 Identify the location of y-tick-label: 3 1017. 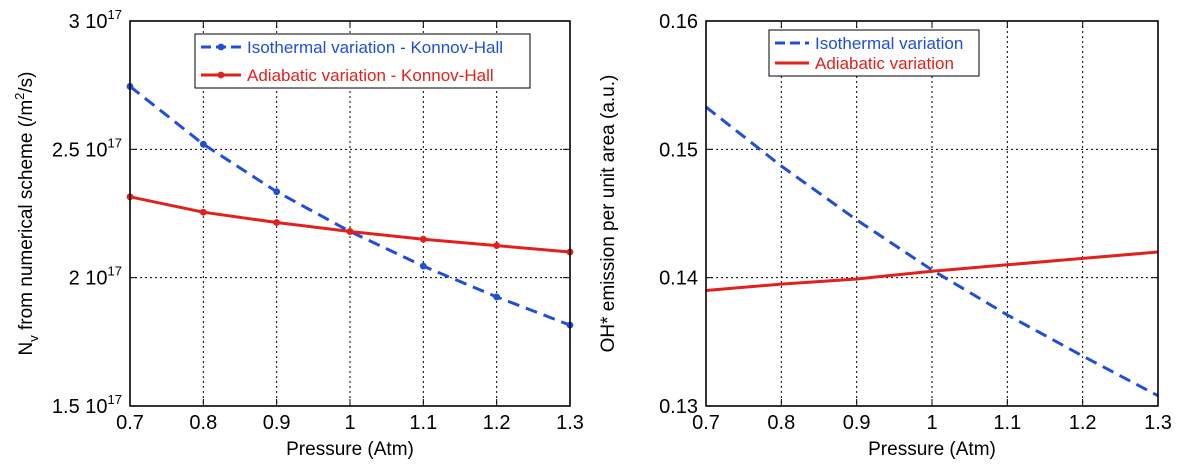
(95, 20).